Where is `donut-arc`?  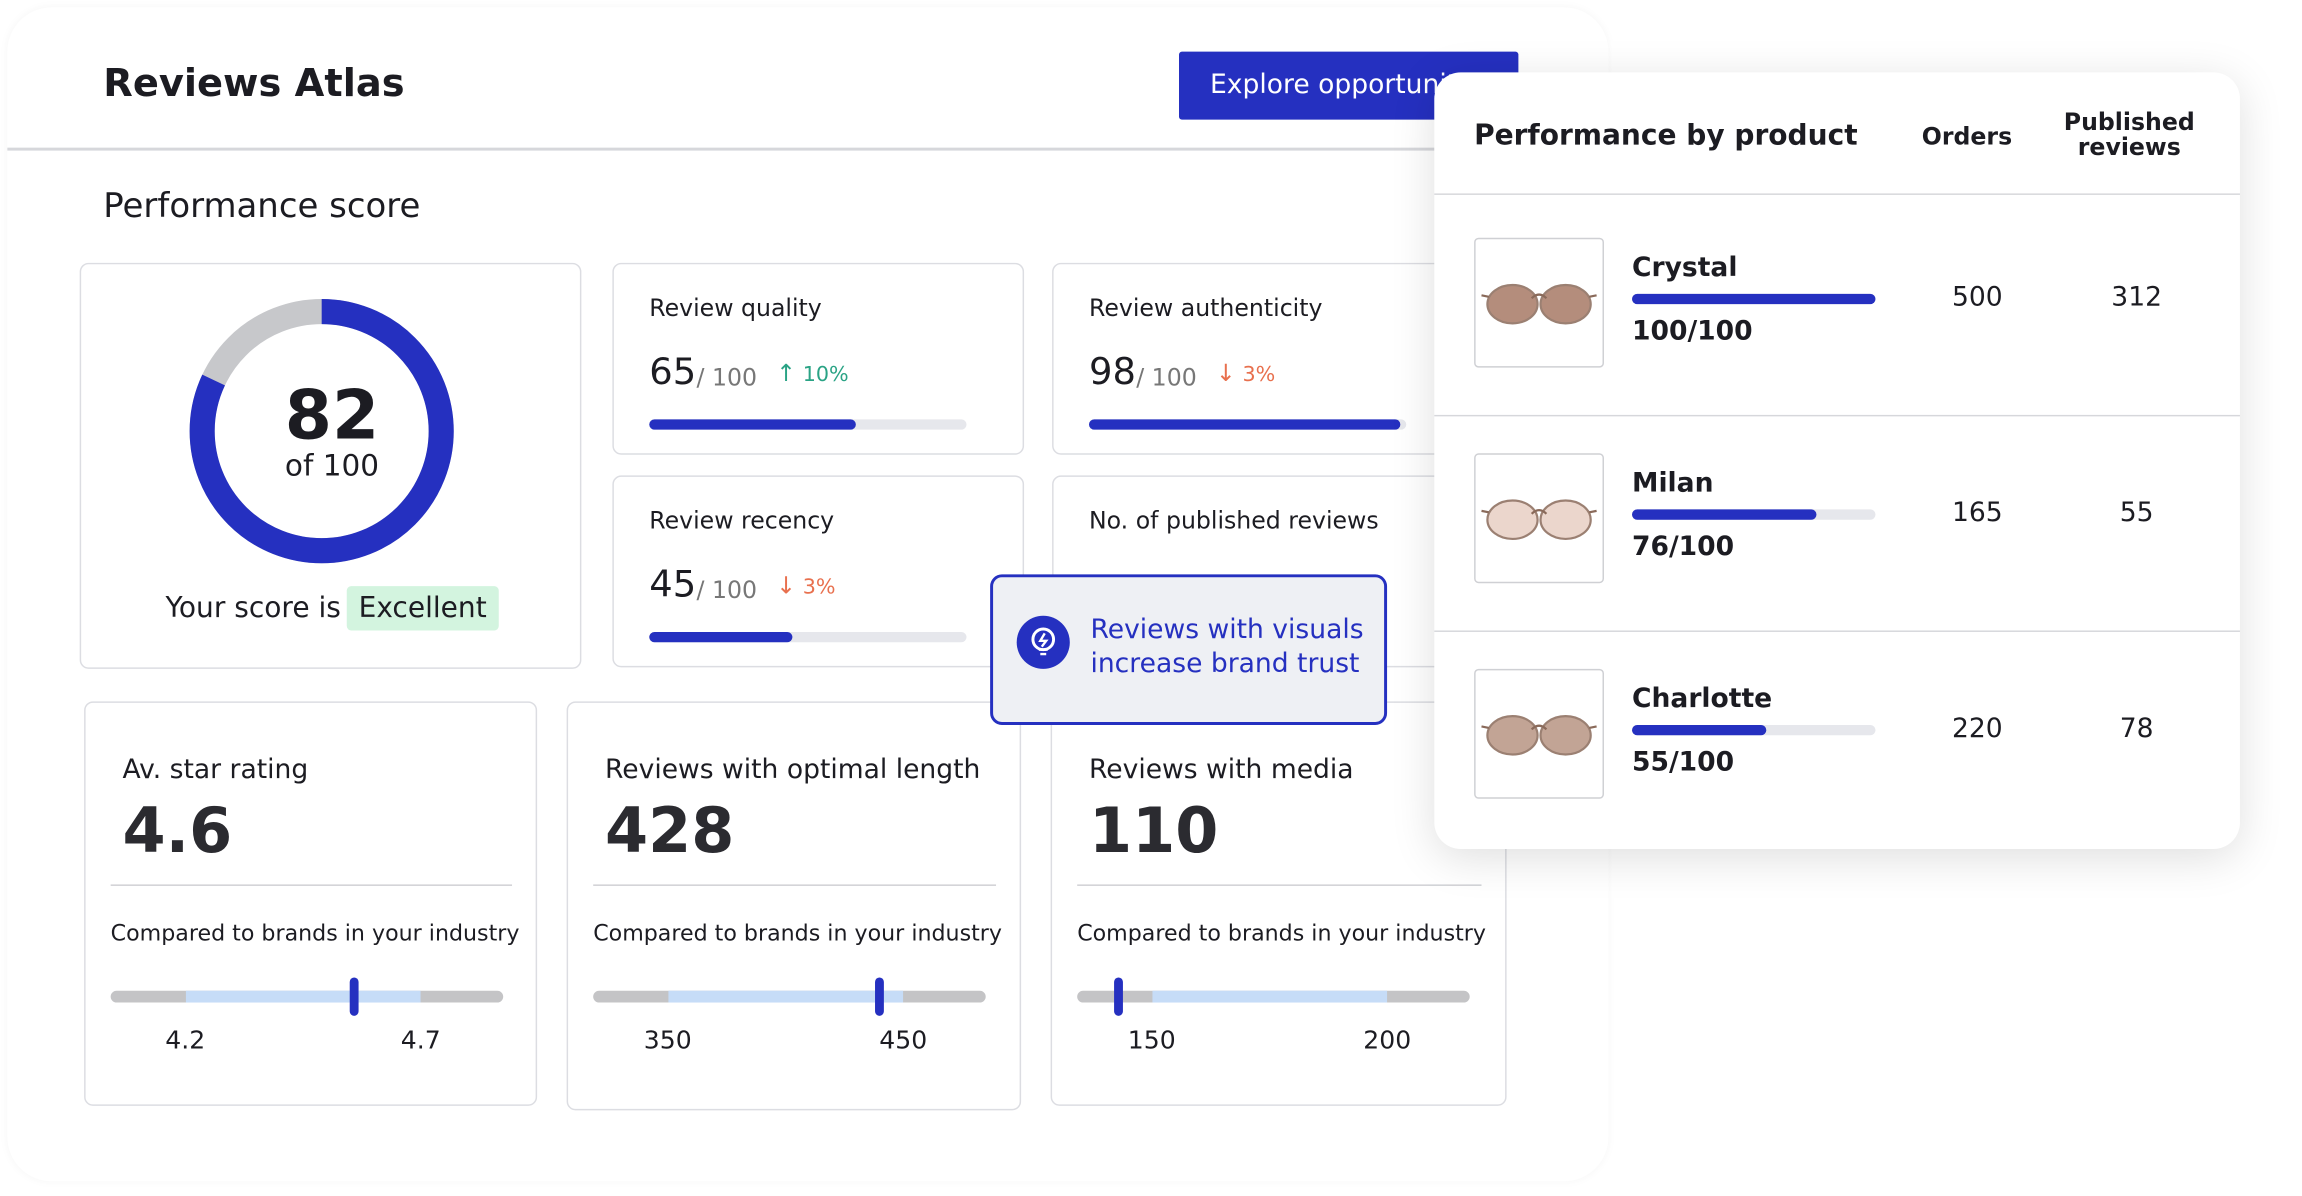 donut-arc is located at coordinates (321, 431).